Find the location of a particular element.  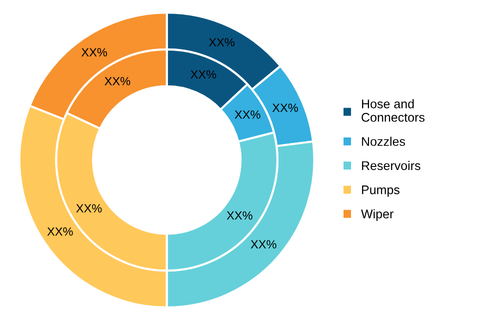

legend-label: Reservoirs is located at coordinates (391, 165).